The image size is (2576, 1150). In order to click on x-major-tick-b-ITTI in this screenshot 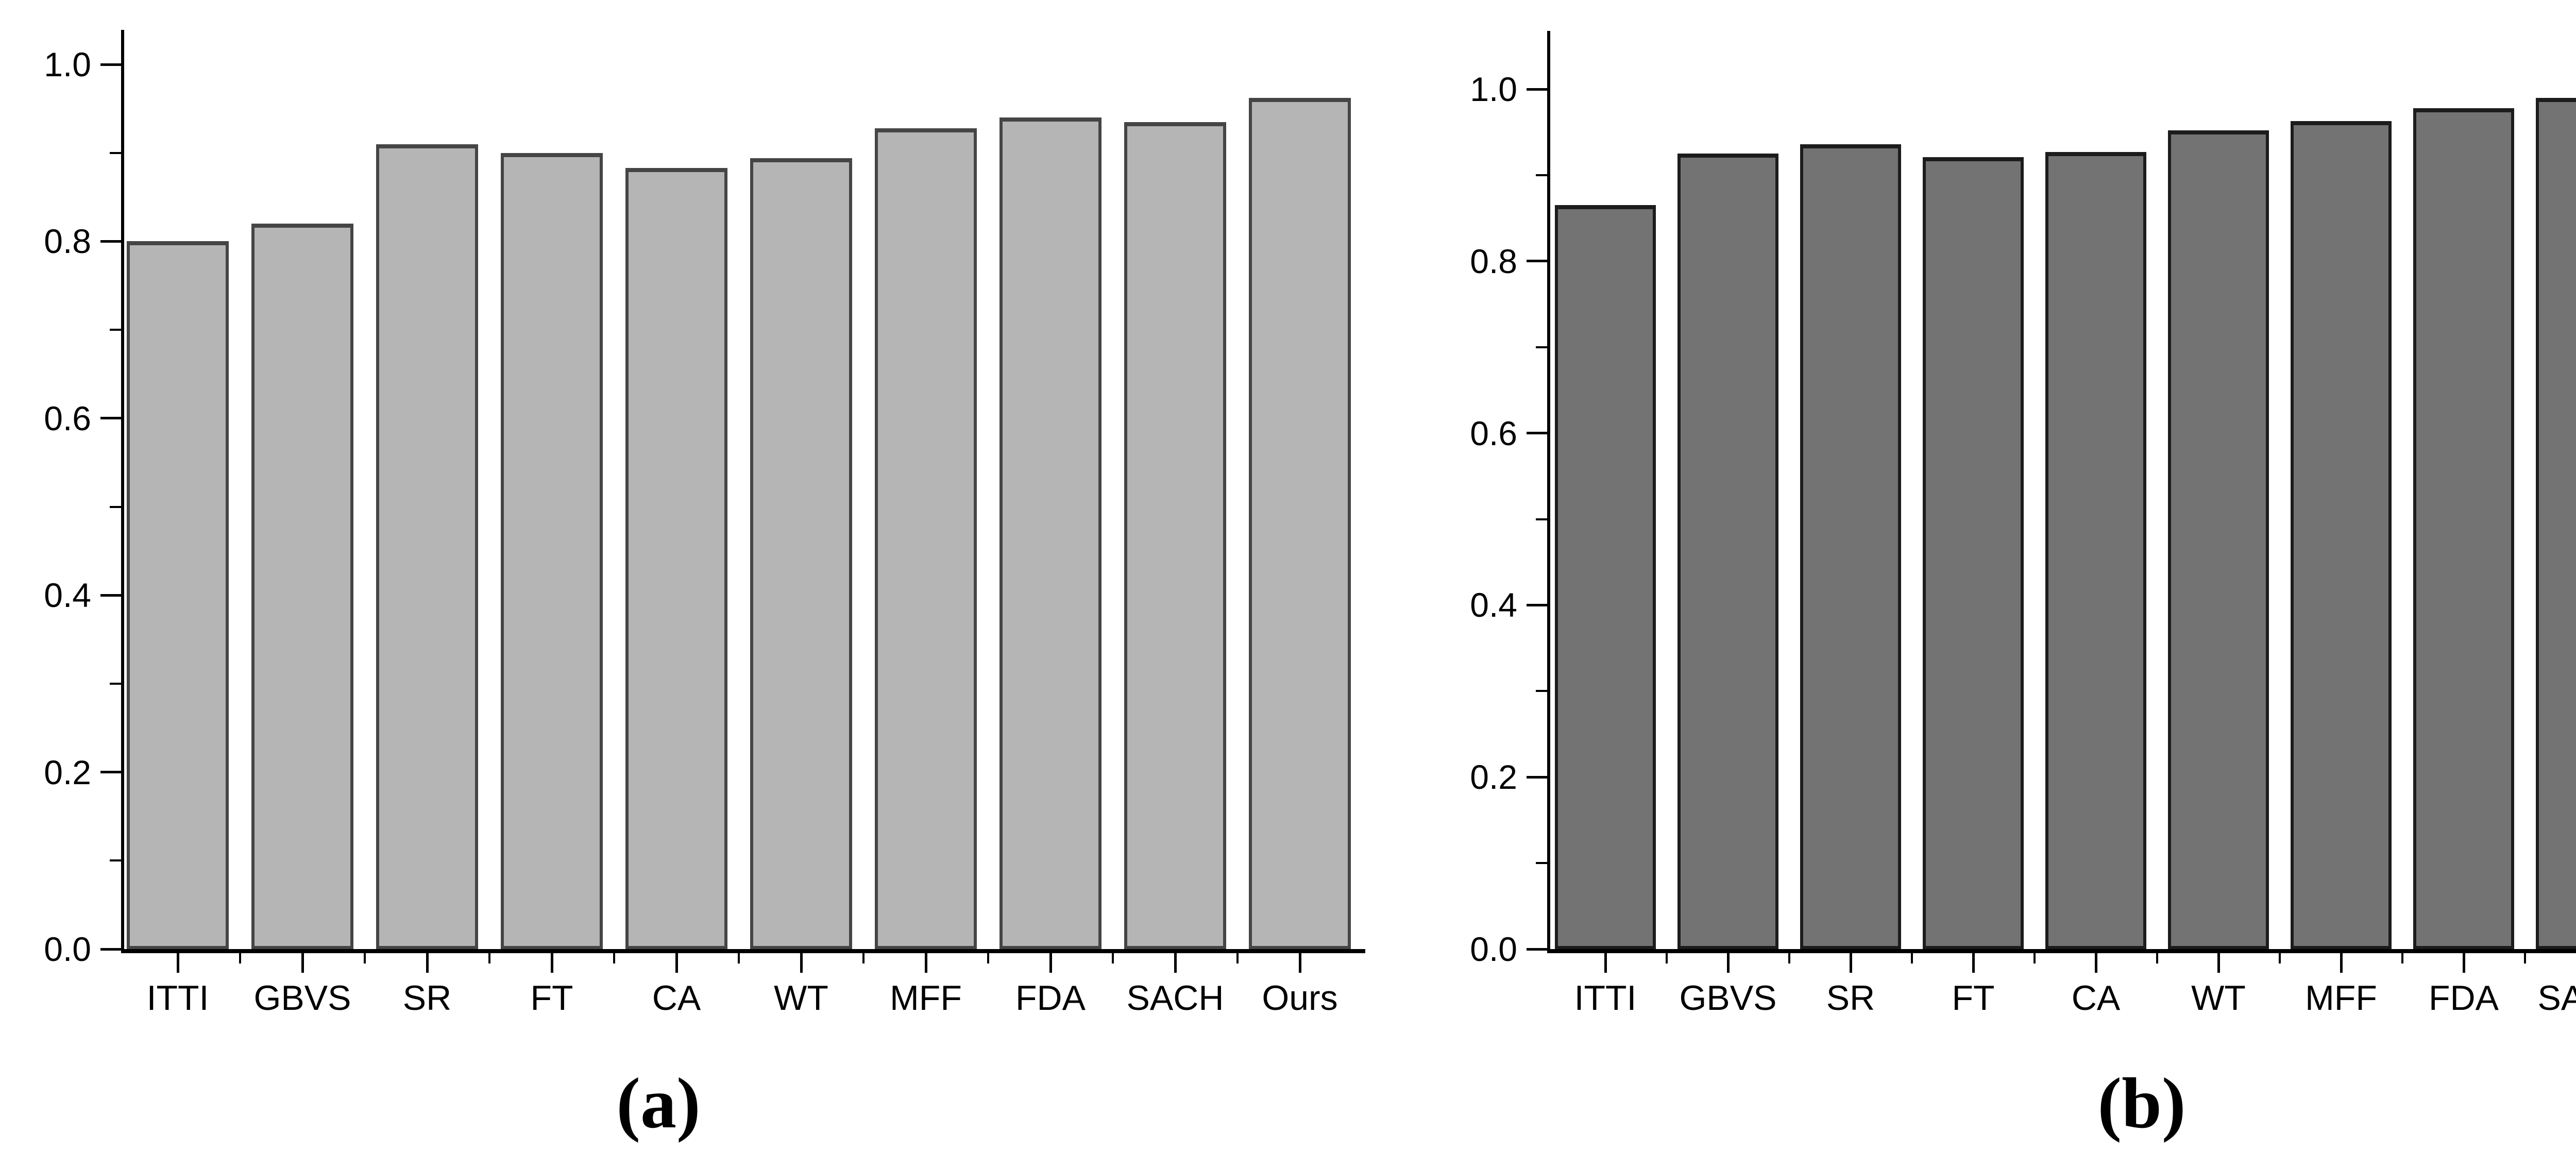, I will do `click(1605, 963)`.